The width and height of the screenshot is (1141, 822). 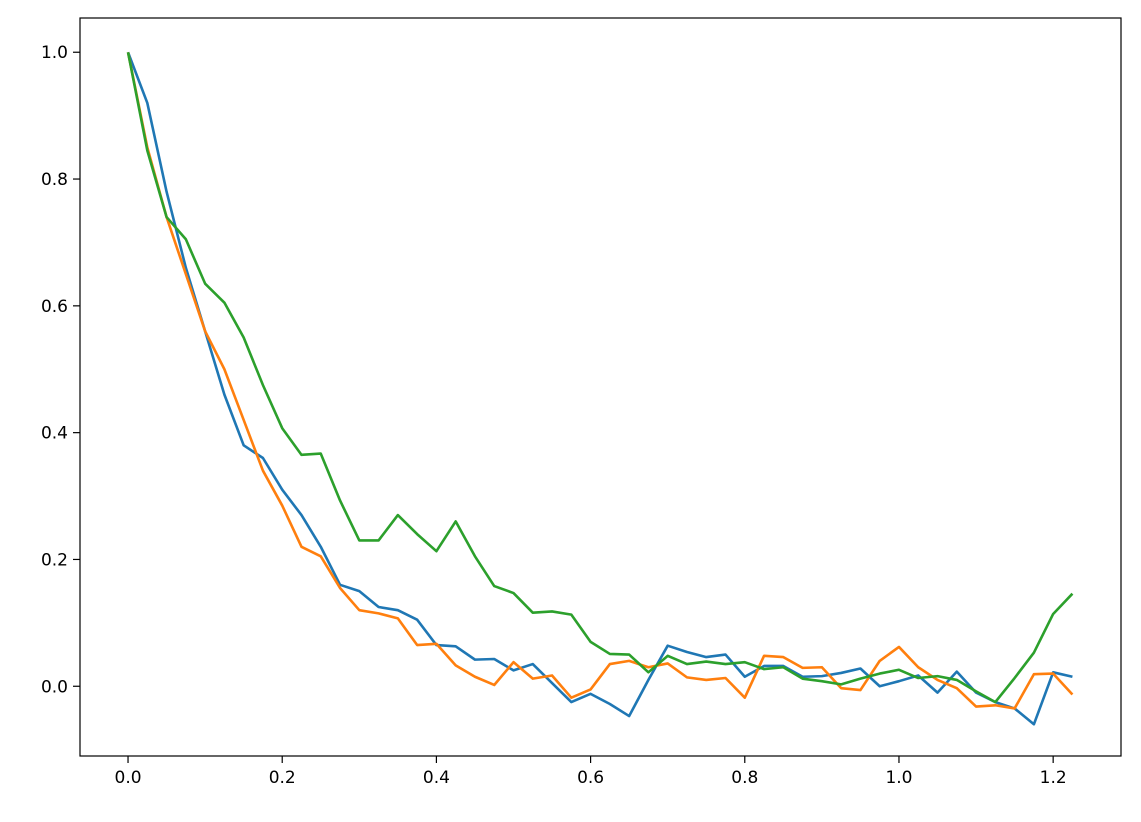 I want to click on x-tick-label: 0.8, so click(x=744, y=778).